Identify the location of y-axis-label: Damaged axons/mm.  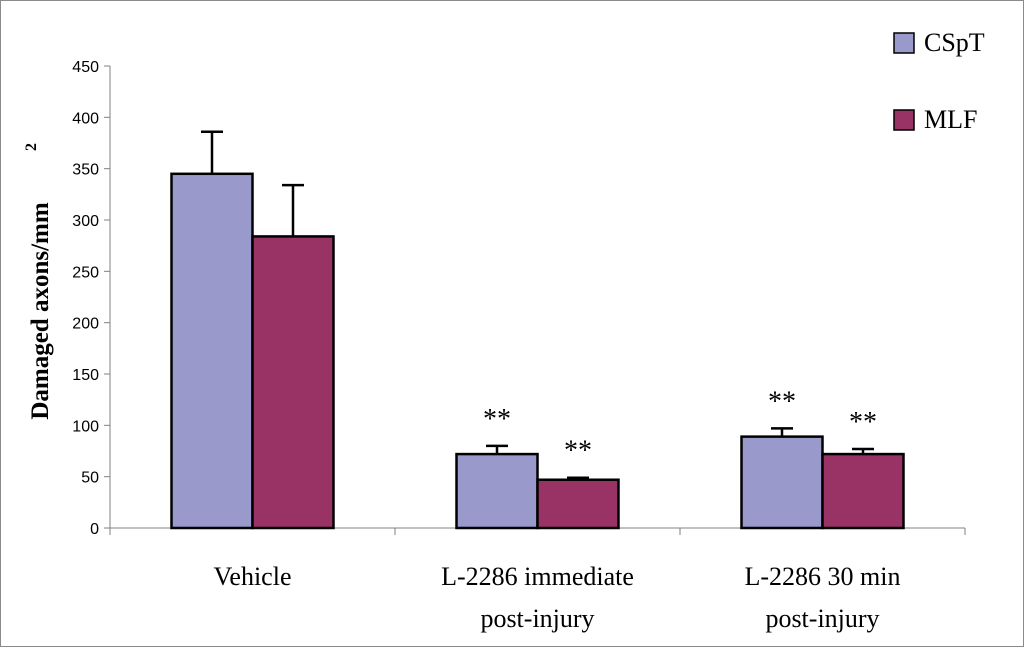
(40, 311).